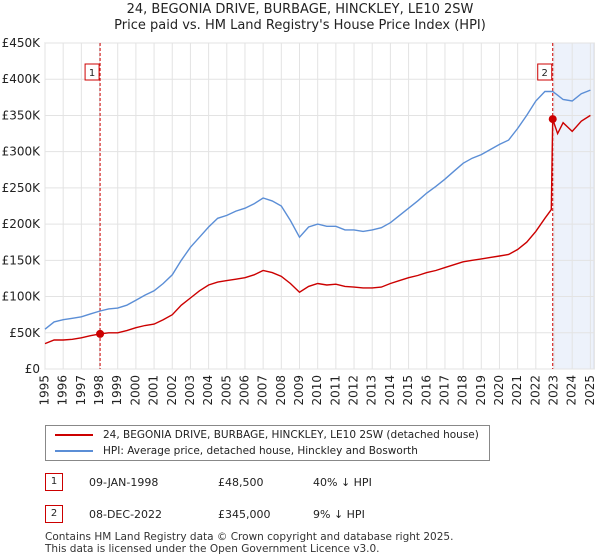  I want to click on y-tick-label: £0, so click(32, 369).